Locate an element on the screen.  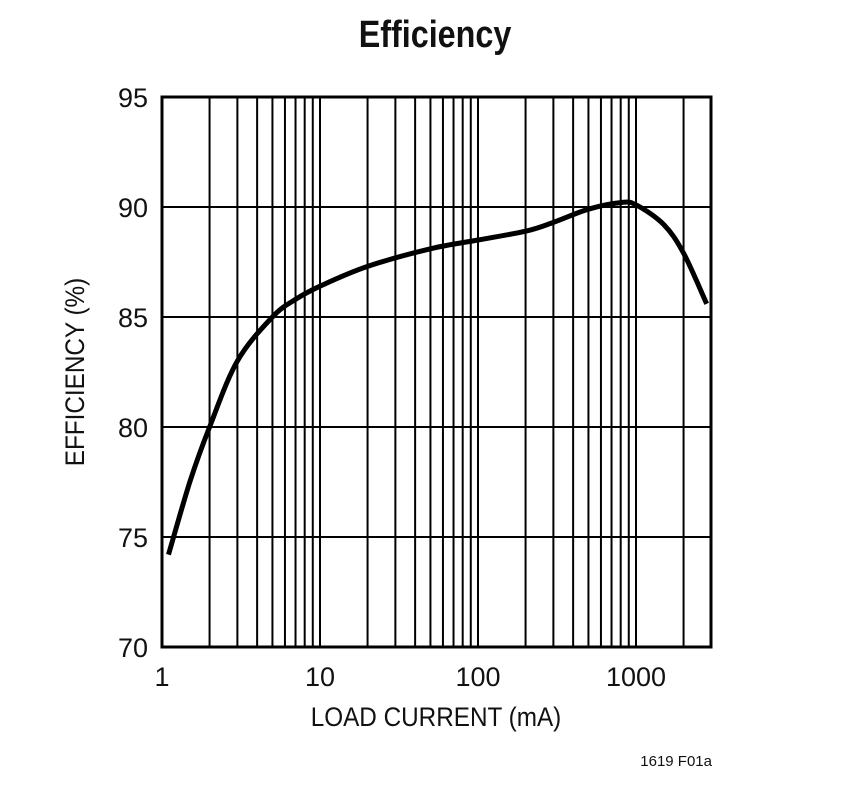
y-tick-label: 95 is located at coordinates (133, 98).